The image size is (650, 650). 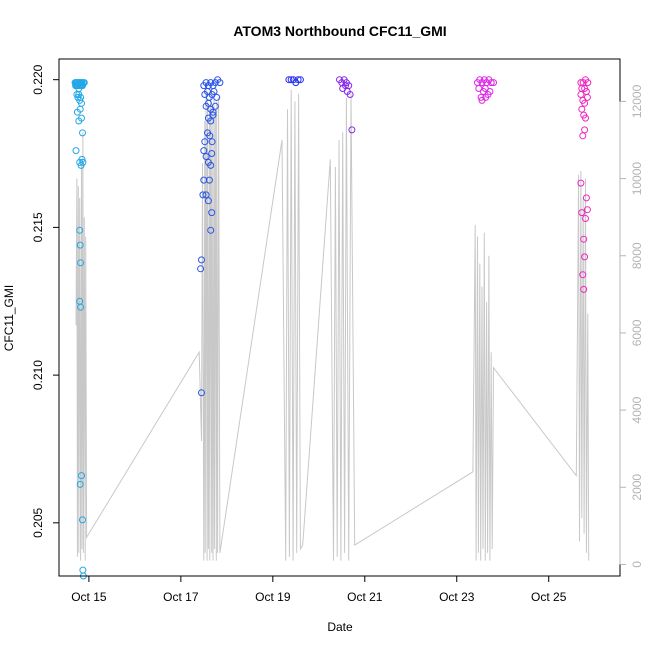 What do you see at coordinates (38, 227) in the screenshot?
I see `y-tick-label: 0.215` at bounding box center [38, 227].